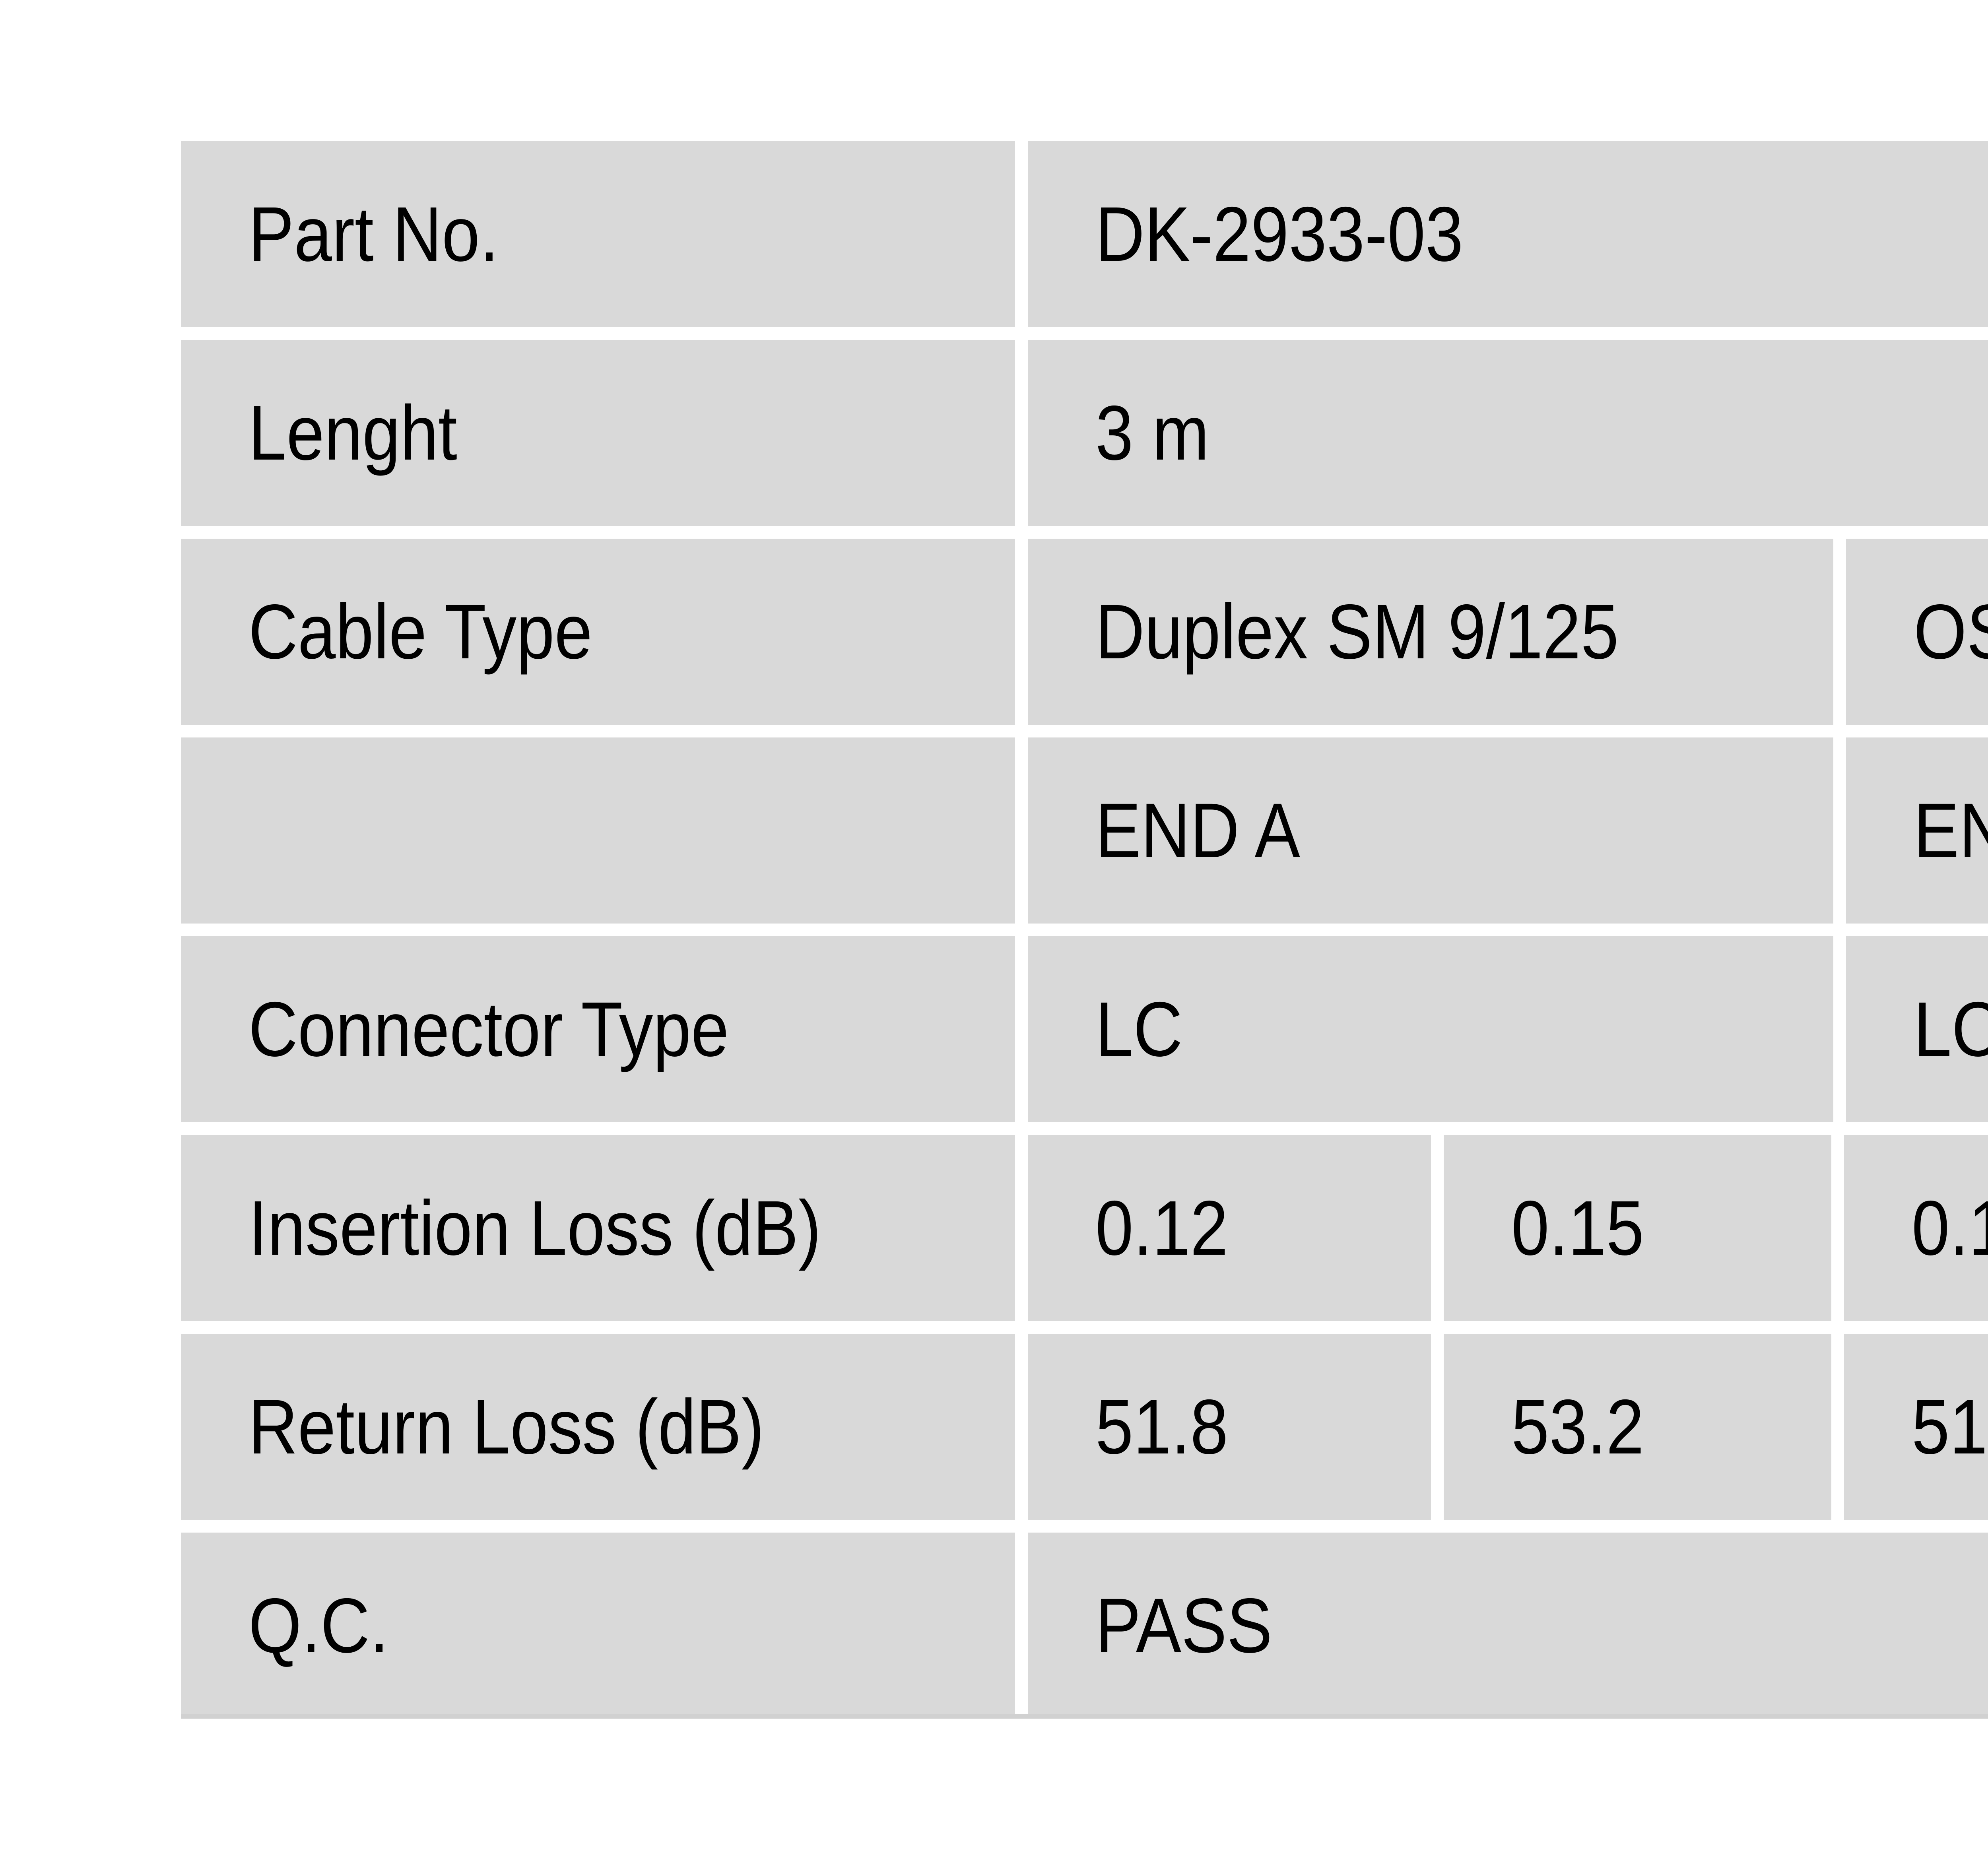 Image resolution: width=1988 pixels, height=1855 pixels. What do you see at coordinates (1577, 1426) in the screenshot?
I see `value-text: 53.2` at bounding box center [1577, 1426].